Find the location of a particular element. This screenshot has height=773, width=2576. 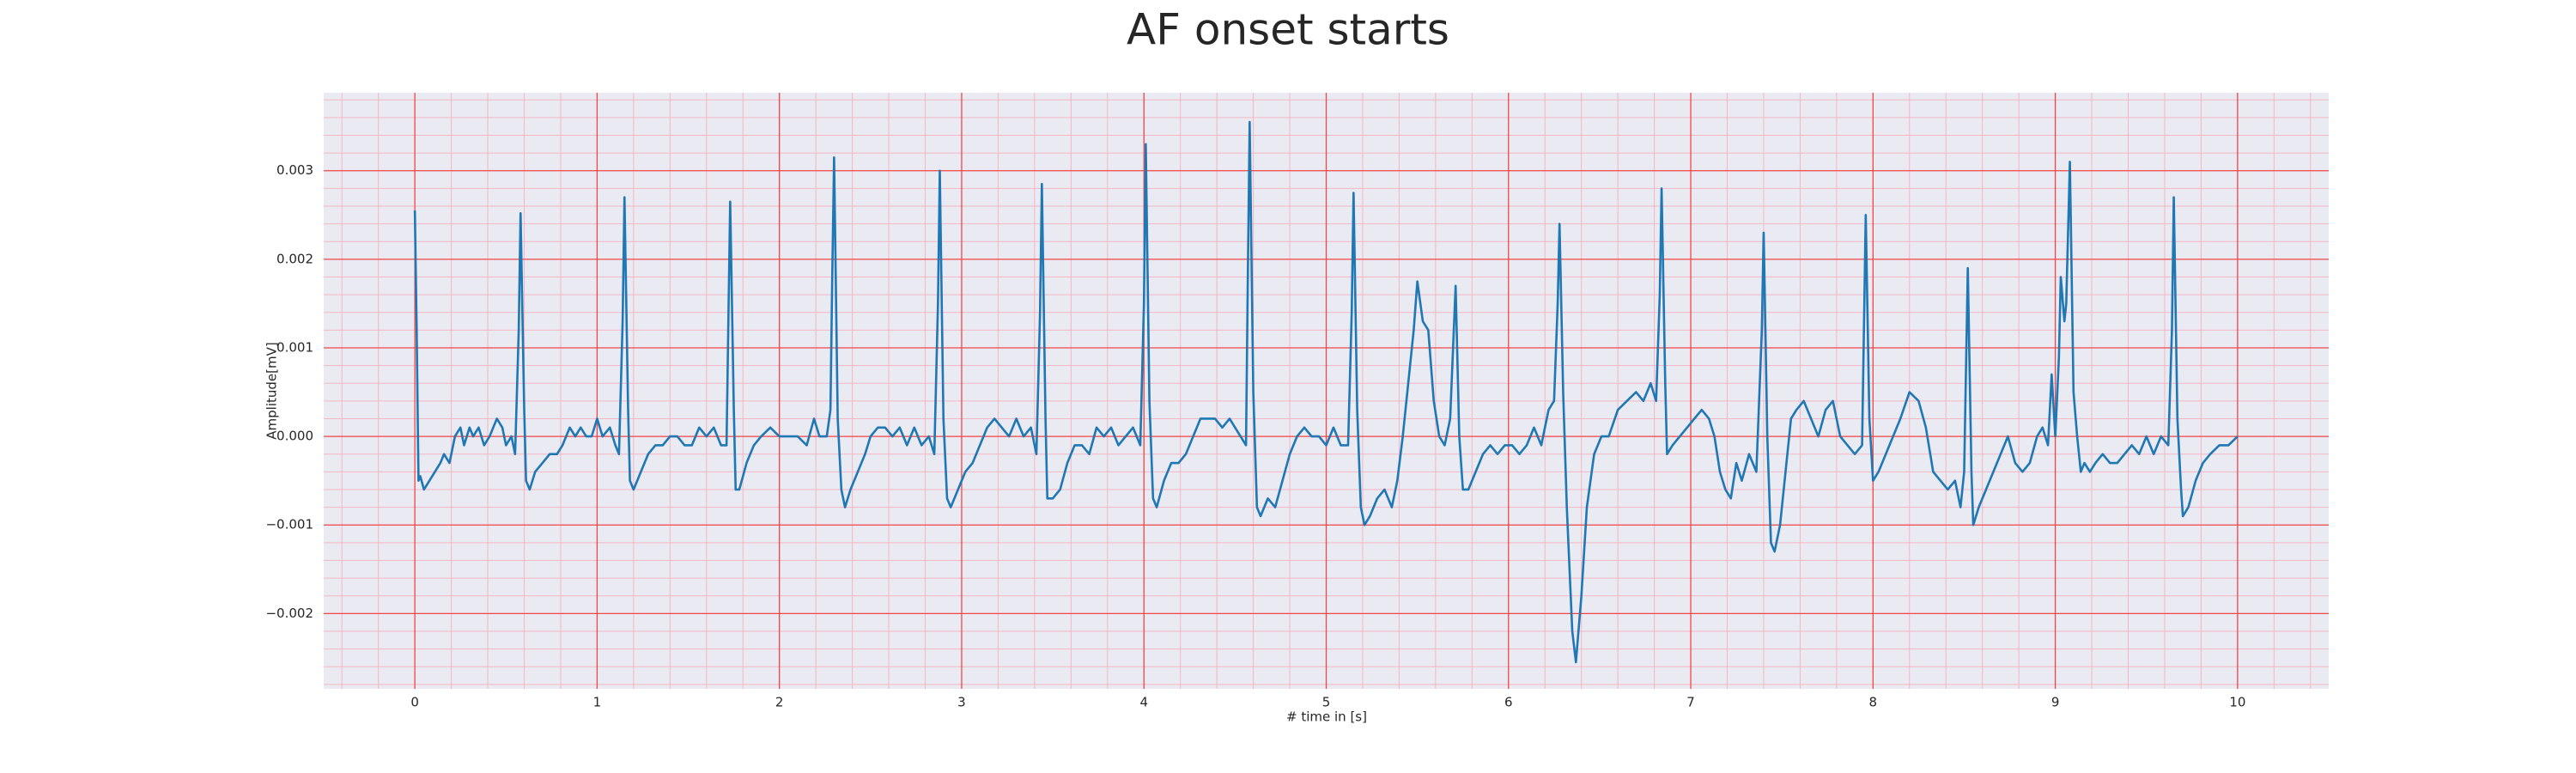

x-tick-label: 6 is located at coordinates (1508, 702).